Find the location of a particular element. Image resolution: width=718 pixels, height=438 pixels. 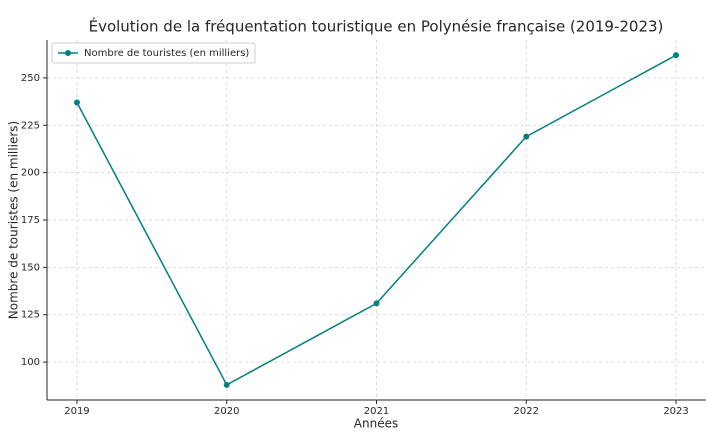

y-tick-label: 150 is located at coordinates (30, 267).